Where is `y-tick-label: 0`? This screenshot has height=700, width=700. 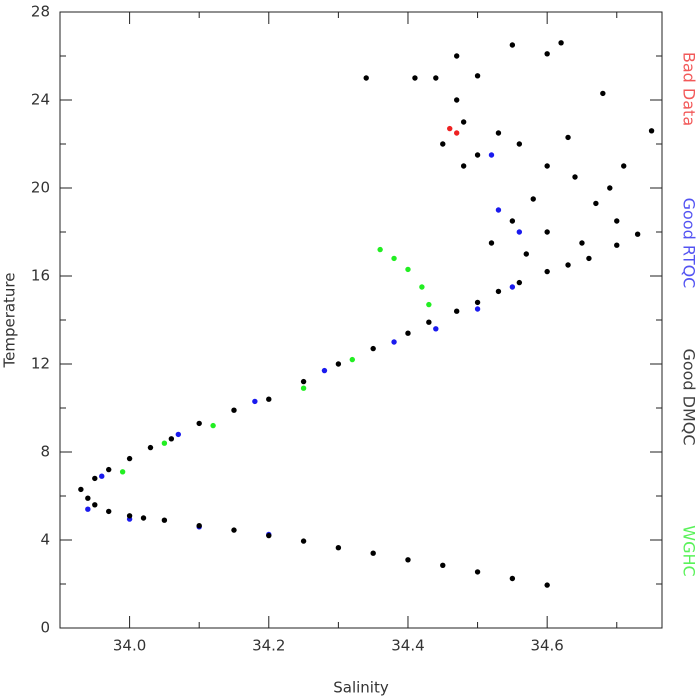
y-tick-label: 0 is located at coordinates (45, 628).